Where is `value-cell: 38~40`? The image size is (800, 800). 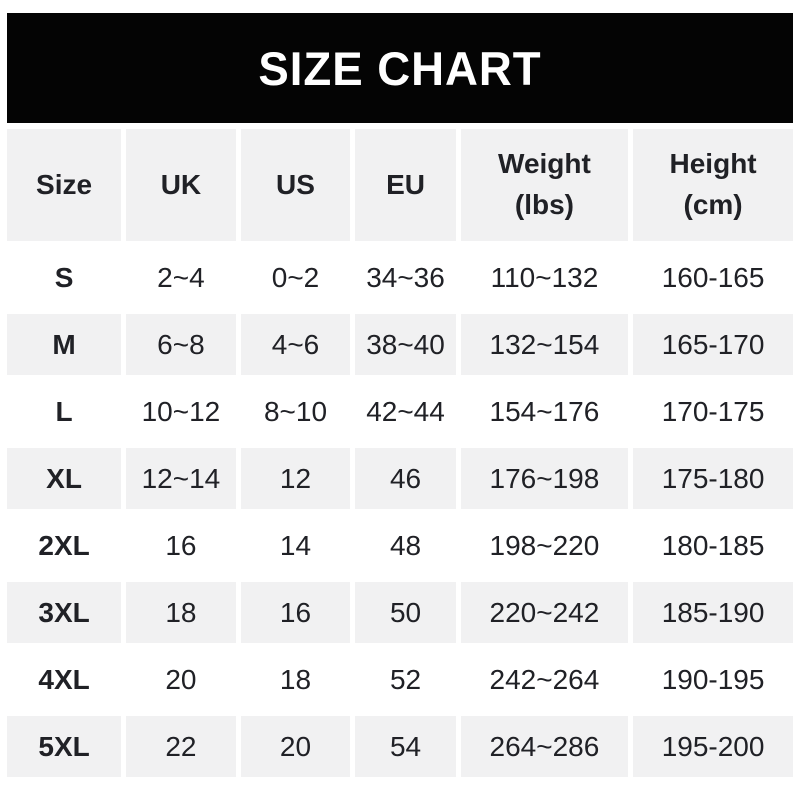 value-cell: 38~40 is located at coordinates (405, 344).